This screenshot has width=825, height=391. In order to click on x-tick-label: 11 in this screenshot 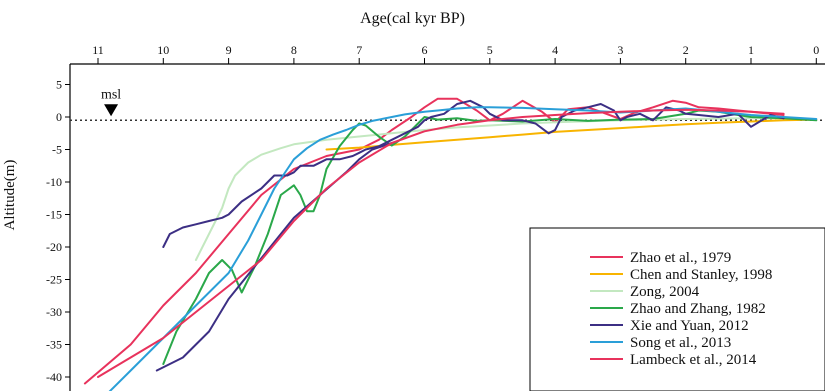, I will do `click(98, 50)`.